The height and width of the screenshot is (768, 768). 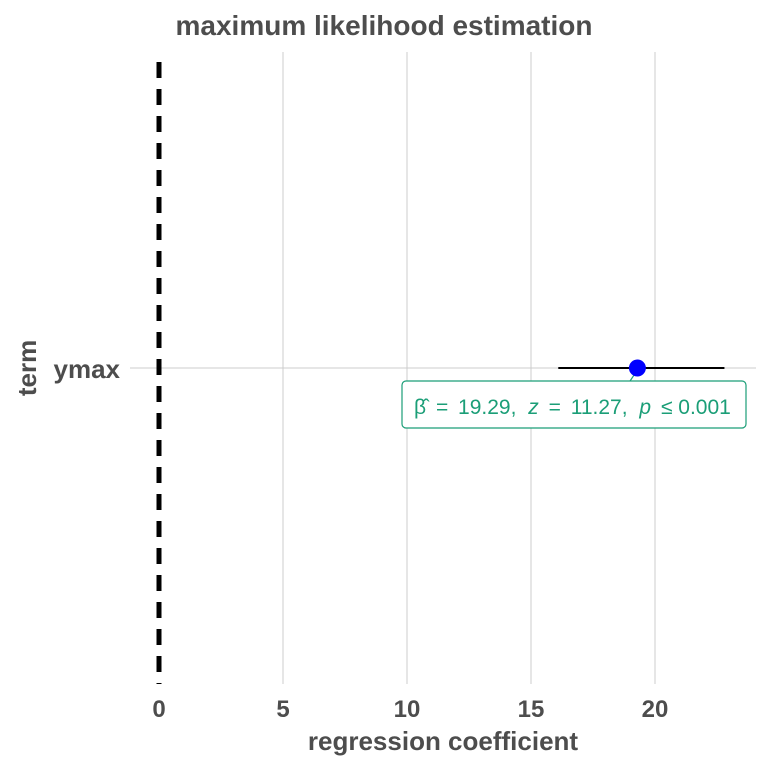 I want to click on x-axis-title: regression coefficient, so click(x=443, y=741).